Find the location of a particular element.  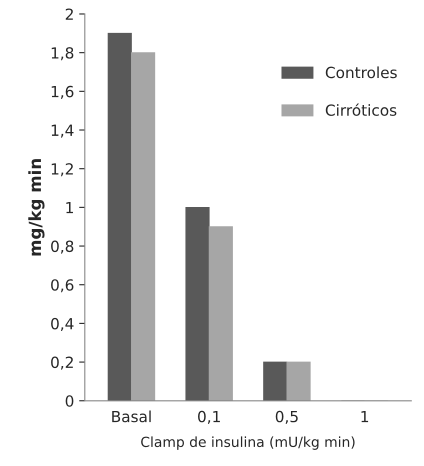

y-tick-label: 0 is located at coordinates (70, 401).